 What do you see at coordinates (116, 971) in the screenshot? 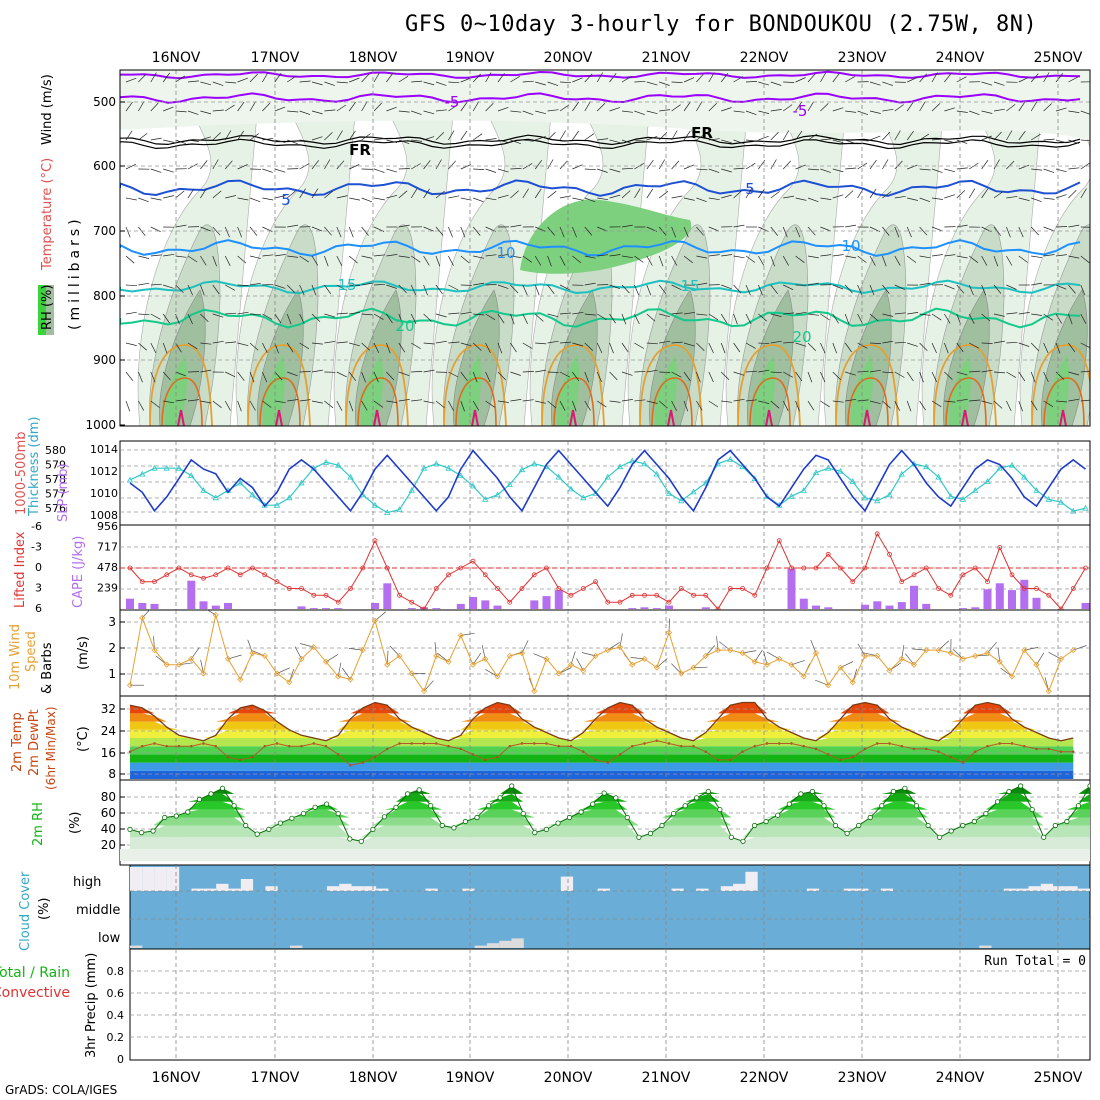
I see `precip-tick-0.8: 0.8` at bounding box center [116, 971].